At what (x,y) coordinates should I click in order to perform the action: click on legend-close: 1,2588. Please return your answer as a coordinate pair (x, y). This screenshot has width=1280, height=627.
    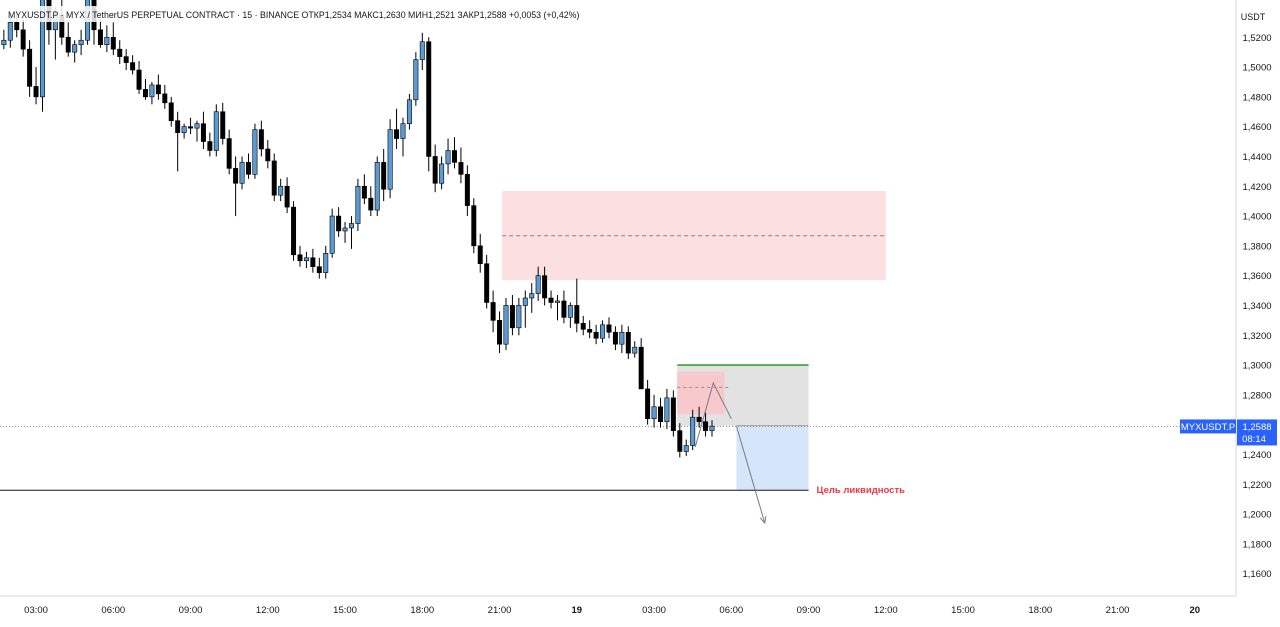
    Looking at the image, I should click on (493, 15).